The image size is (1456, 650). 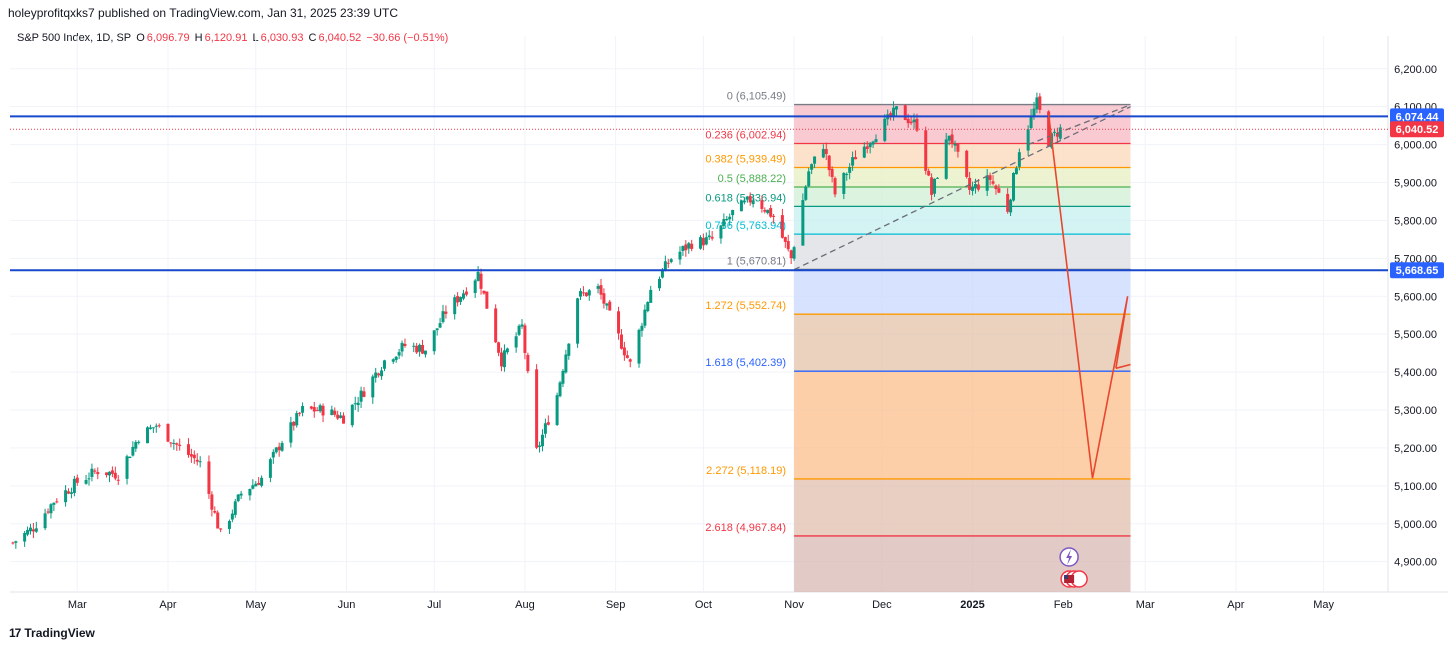 I want to click on x-tick-label: Sep, so click(x=616, y=605).